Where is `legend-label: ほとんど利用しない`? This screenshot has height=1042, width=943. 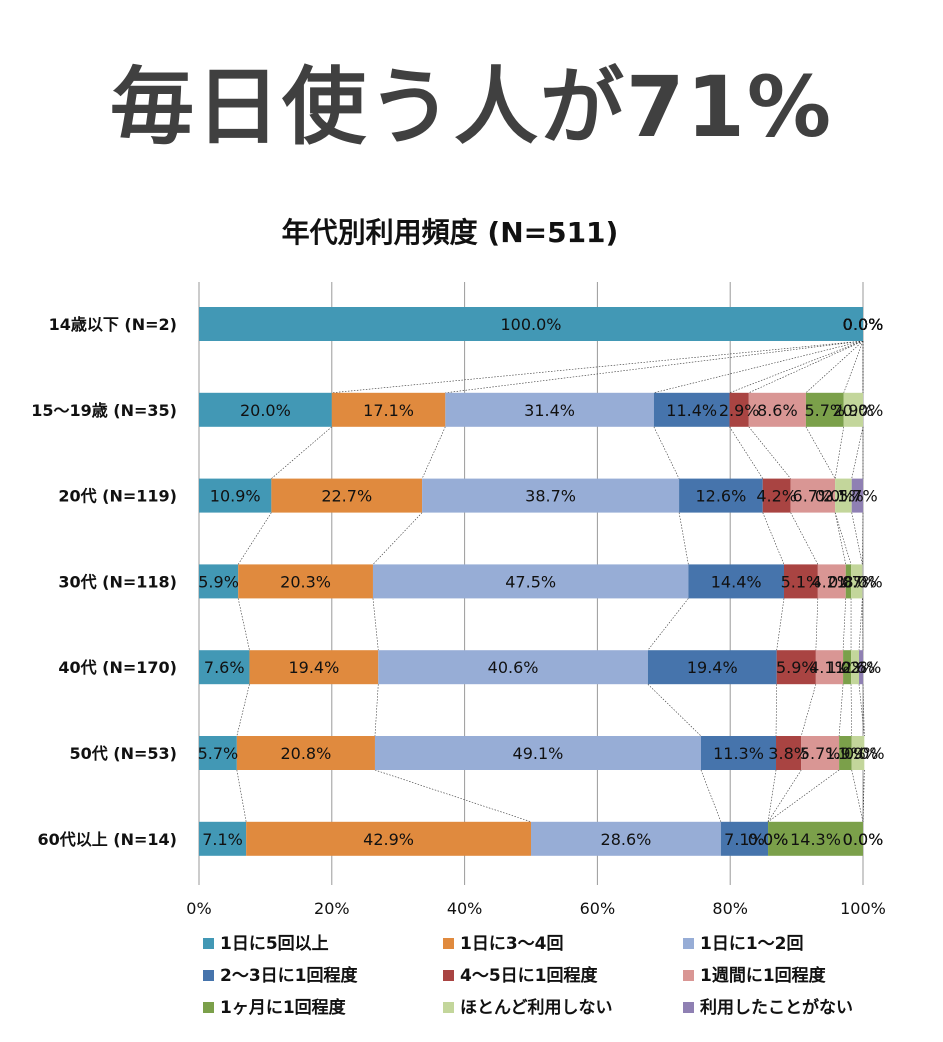
legend-label: ほとんど利用しない is located at coordinates (536, 1007).